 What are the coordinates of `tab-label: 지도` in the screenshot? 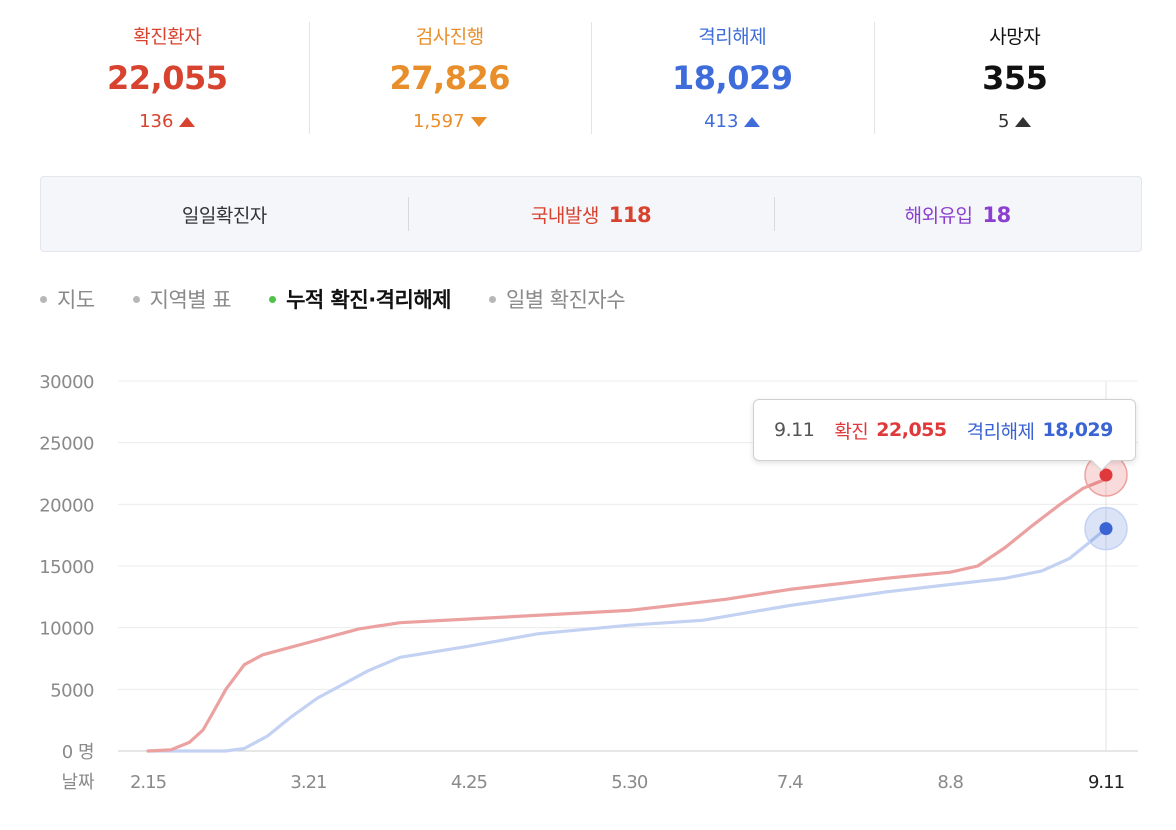 It's located at (76, 300).